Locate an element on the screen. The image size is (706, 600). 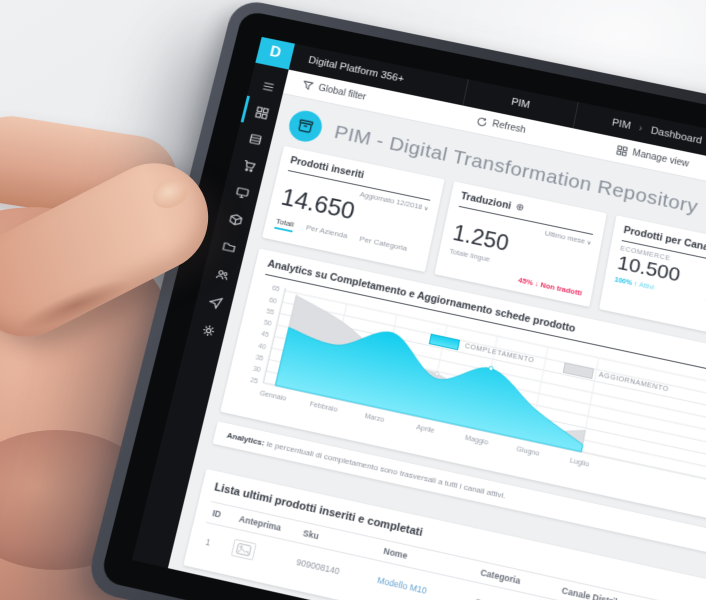
tab-per-categoria: Per Categoria is located at coordinates (383, 243).